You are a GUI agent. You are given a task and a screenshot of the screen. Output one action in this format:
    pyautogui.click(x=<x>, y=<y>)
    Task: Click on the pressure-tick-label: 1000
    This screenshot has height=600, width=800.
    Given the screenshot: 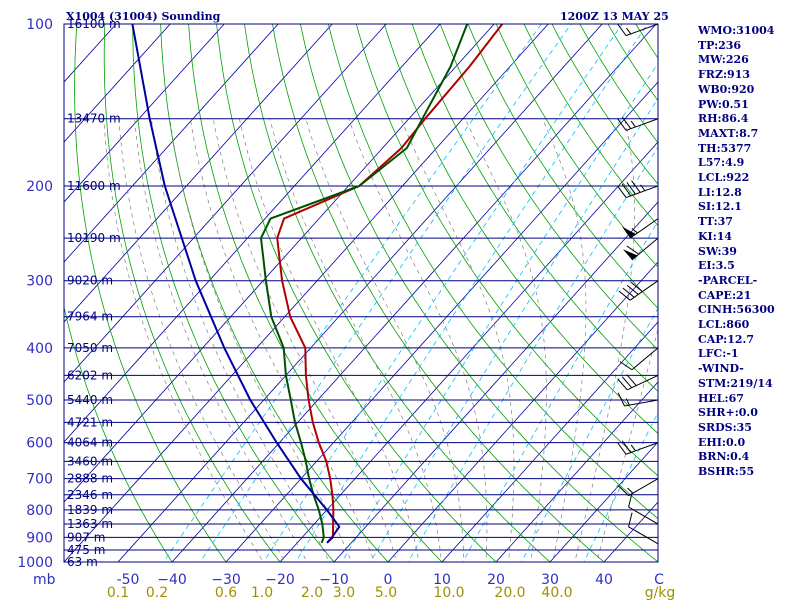 What is the action you would take?
    pyautogui.click(x=35, y=563)
    